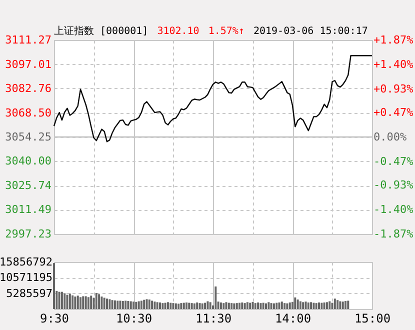 This screenshot has height=330, width=415. I want to click on text: 3102.10, so click(178, 31).